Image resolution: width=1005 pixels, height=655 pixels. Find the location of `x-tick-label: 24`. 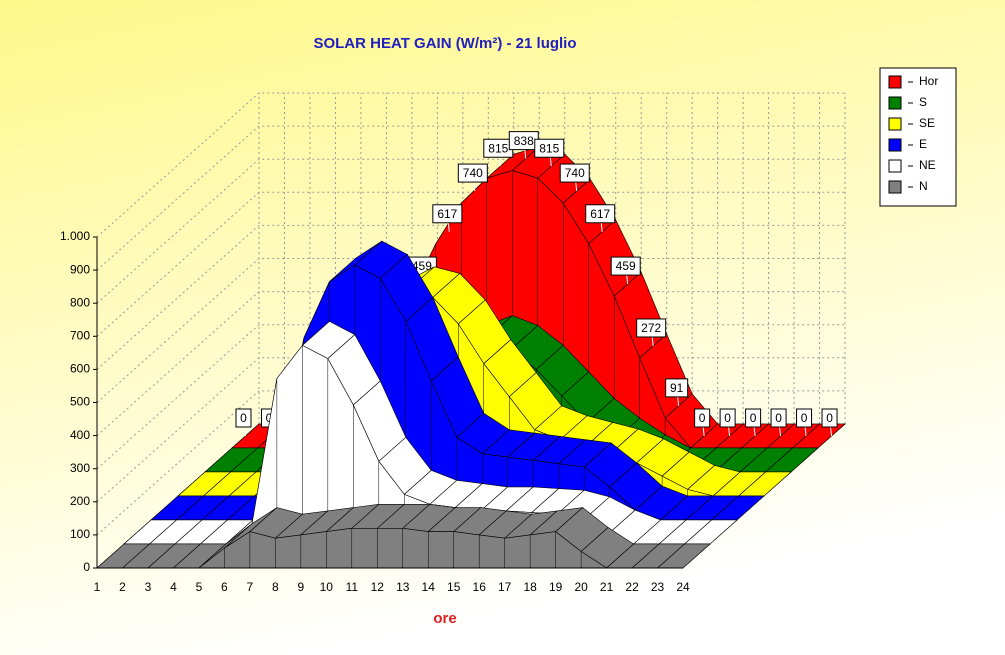

x-tick-label: 24 is located at coordinates (683, 587).